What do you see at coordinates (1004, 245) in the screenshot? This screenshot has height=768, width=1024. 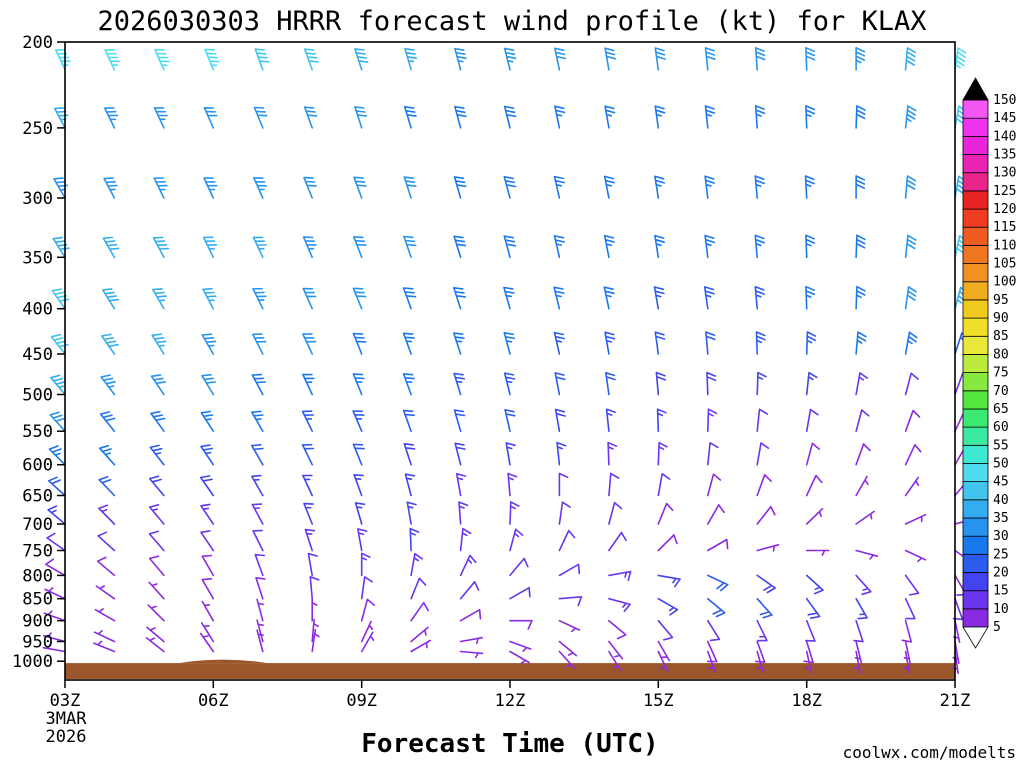 I see `colorbar-label: 110` at bounding box center [1004, 245].